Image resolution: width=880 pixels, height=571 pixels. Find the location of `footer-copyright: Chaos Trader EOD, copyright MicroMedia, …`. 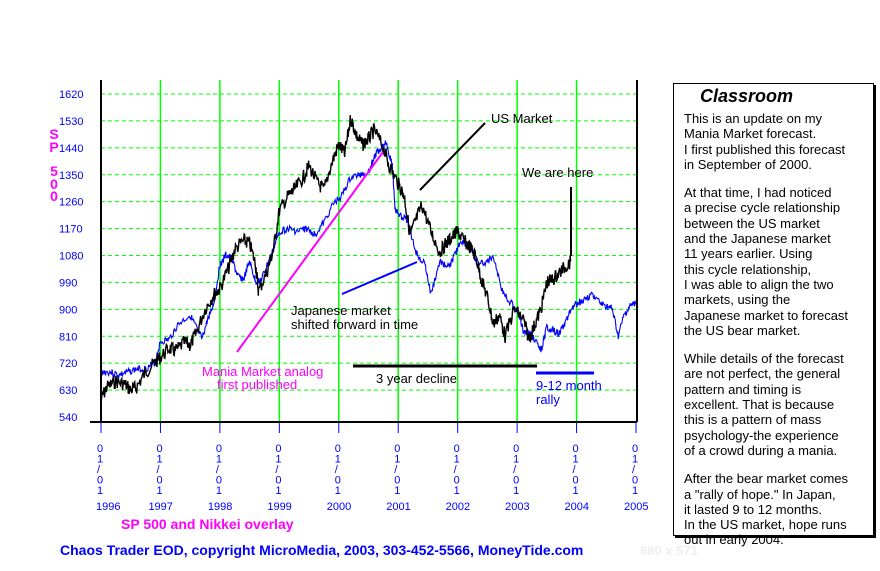

footer-copyright: Chaos Trader EOD, copyright MicroMedia, … is located at coordinates (322, 550).